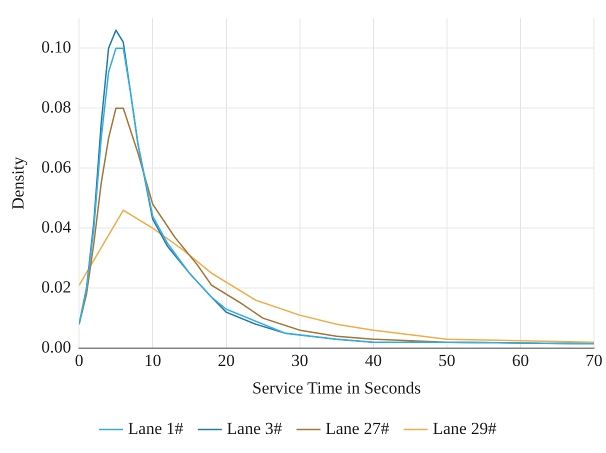 Image resolution: width=606 pixels, height=453 pixels. What do you see at coordinates (56, 167) in the screenshot?
I see `y-tick-label: 0.06` at bounding box center [56, 167].